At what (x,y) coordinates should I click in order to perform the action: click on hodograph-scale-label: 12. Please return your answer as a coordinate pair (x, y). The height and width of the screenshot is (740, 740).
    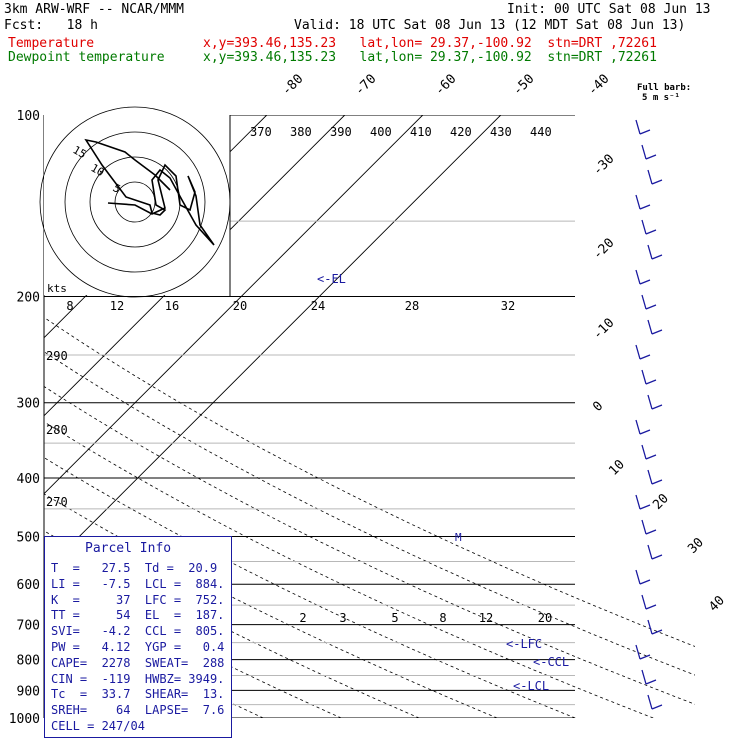
    Looking at the image, I should click on (117, 306).